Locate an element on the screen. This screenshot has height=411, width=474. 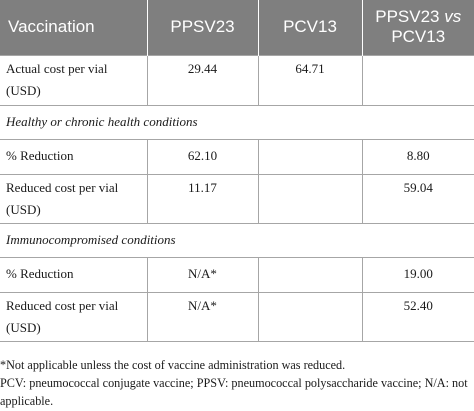
table-row-healthy-reduced-cost: Reduced cost per vial (USD) 11.17 59.04 is located at coordinates (237, 198).